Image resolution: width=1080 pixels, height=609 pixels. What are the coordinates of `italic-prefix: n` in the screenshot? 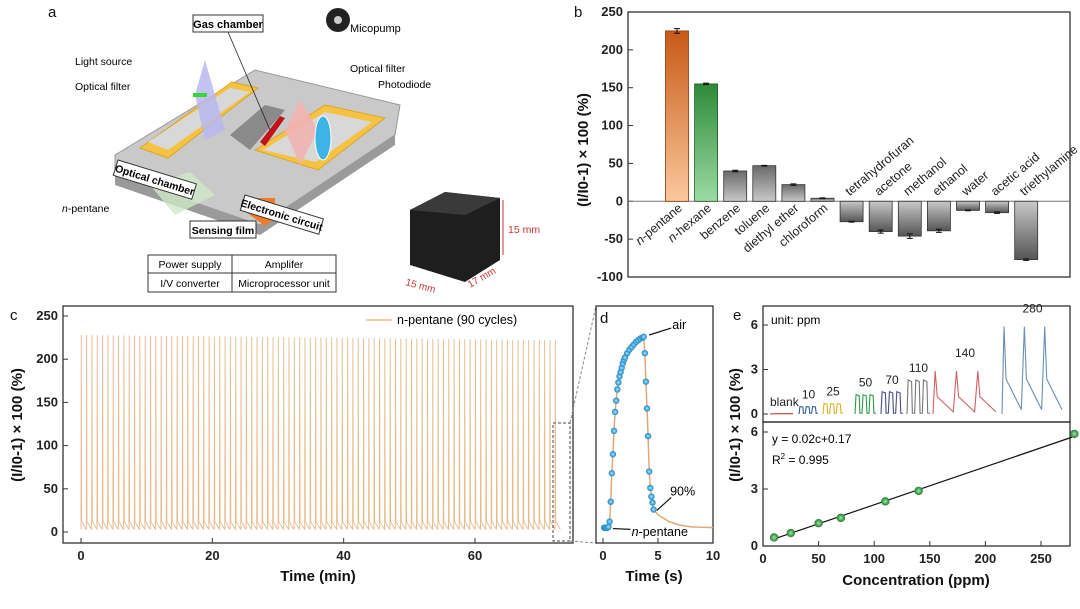 It's located at (635, 532).